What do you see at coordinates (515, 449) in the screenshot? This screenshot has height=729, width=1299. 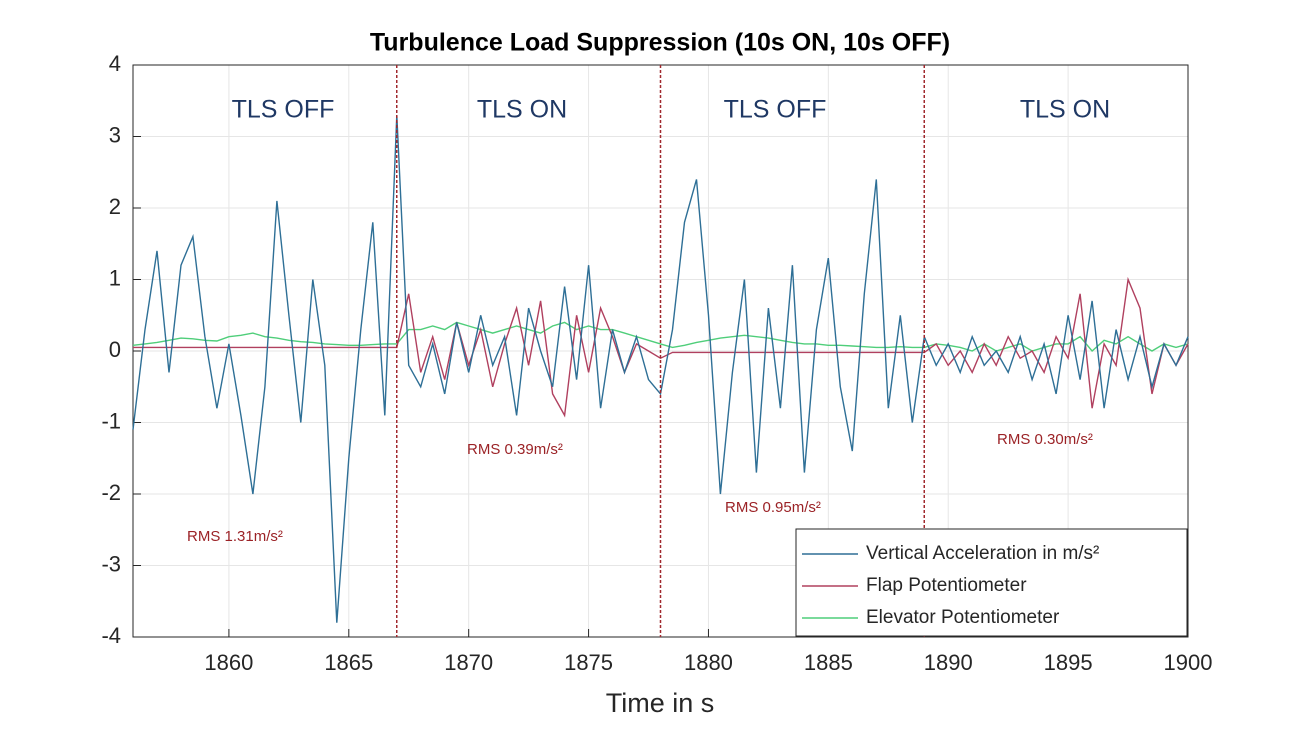 I see `rms-label: RMS 0.39m/s²` at bounding box center [515, 449].